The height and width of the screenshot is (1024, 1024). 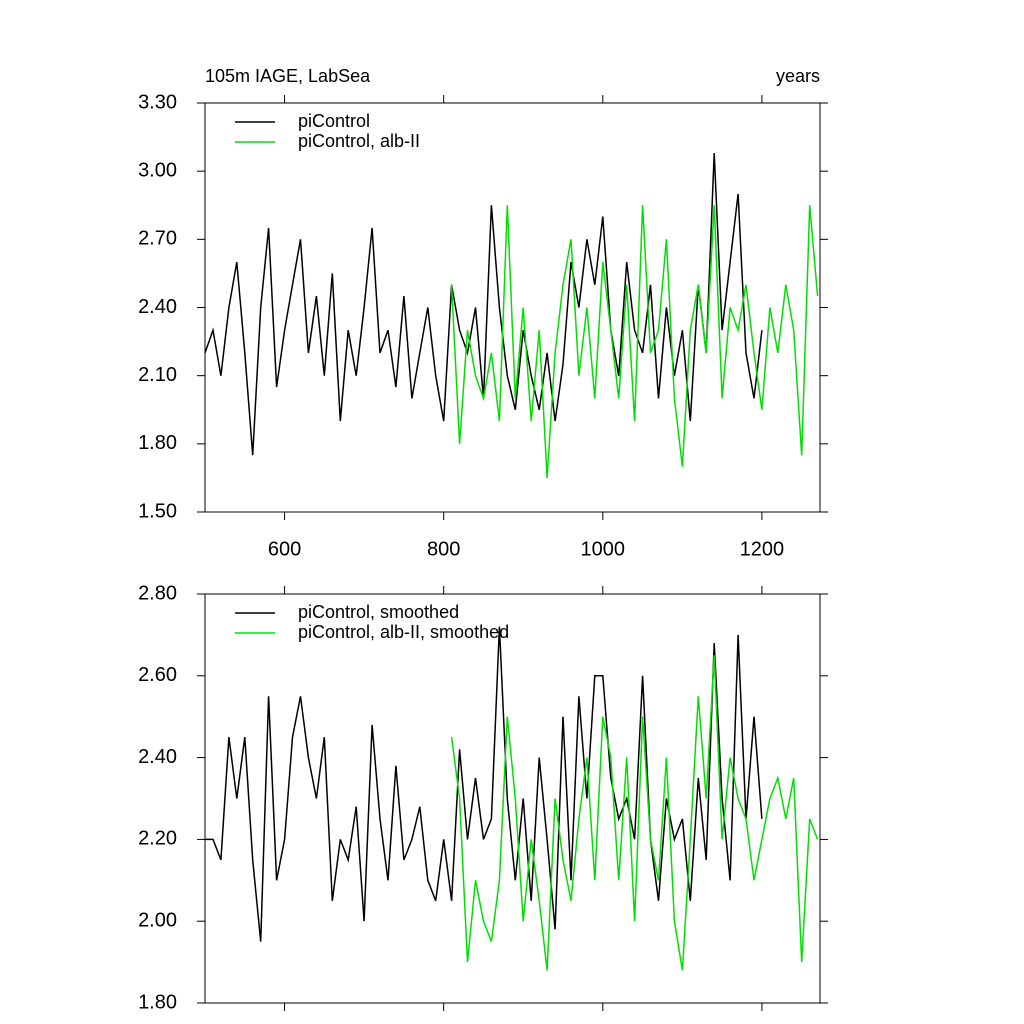 I want to click on y-tick-label: 2.80, so click(x=157, y=593).